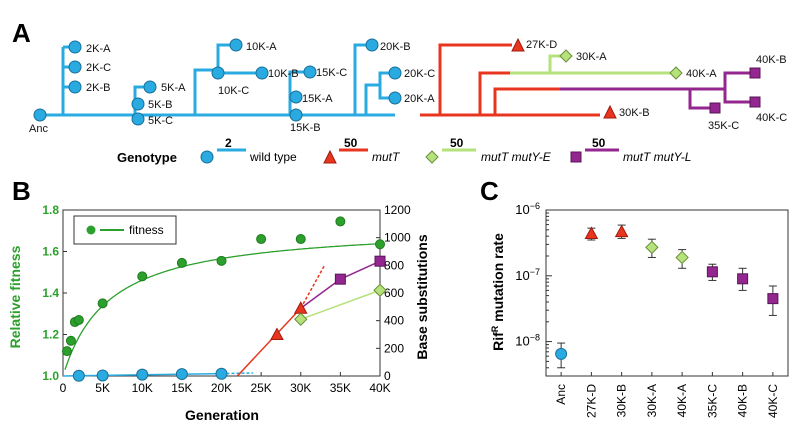  What do you see at coordinates (599, 143) in the screenshot?
I see `legend-count-mutyl: 50` at bounding box center [599, 143].